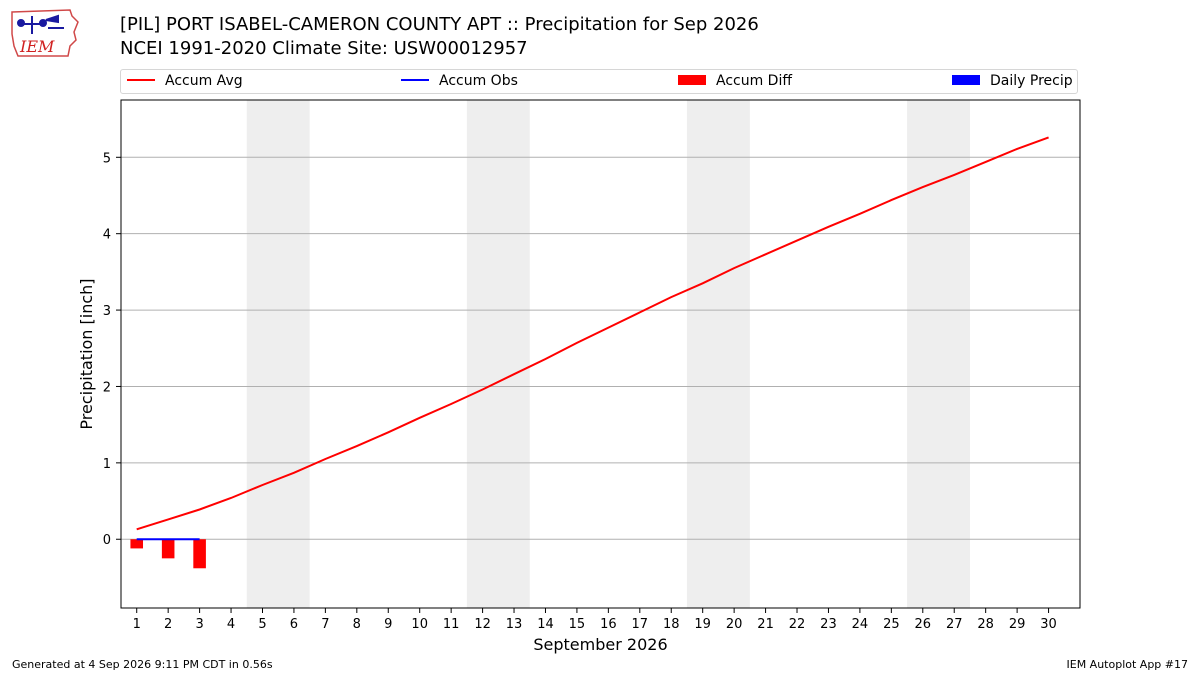 This screenshot has height=675, width=1200. Describe the element at coordinates (107, 540) in the screenshot. I see `y-tick-label: 0` at that location.